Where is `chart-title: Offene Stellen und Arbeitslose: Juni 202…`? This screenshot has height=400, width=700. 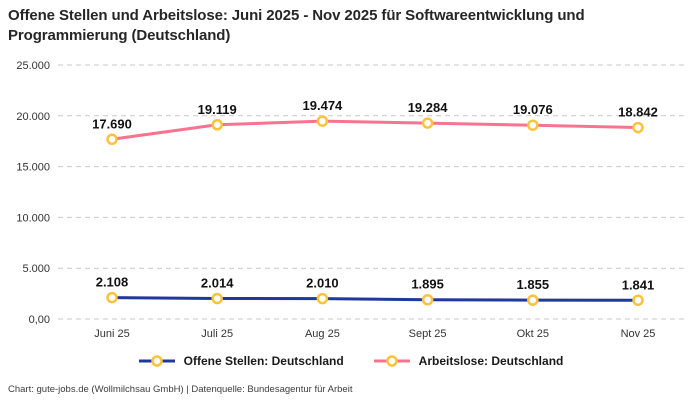
chart-title: Offene Stellen und Arbeitslose: Juni 202… is located at coordinates (296, 26).